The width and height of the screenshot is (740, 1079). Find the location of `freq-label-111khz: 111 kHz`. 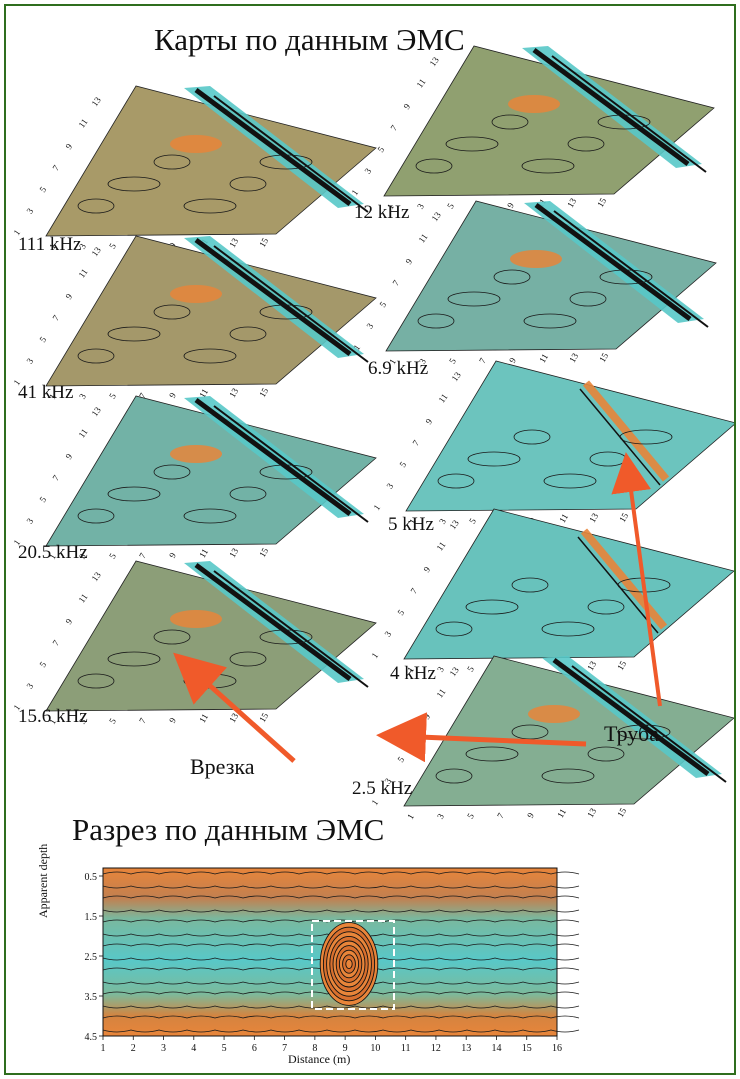

freq-label-111khz: 111 kHz is located at coordinates (50, 244).